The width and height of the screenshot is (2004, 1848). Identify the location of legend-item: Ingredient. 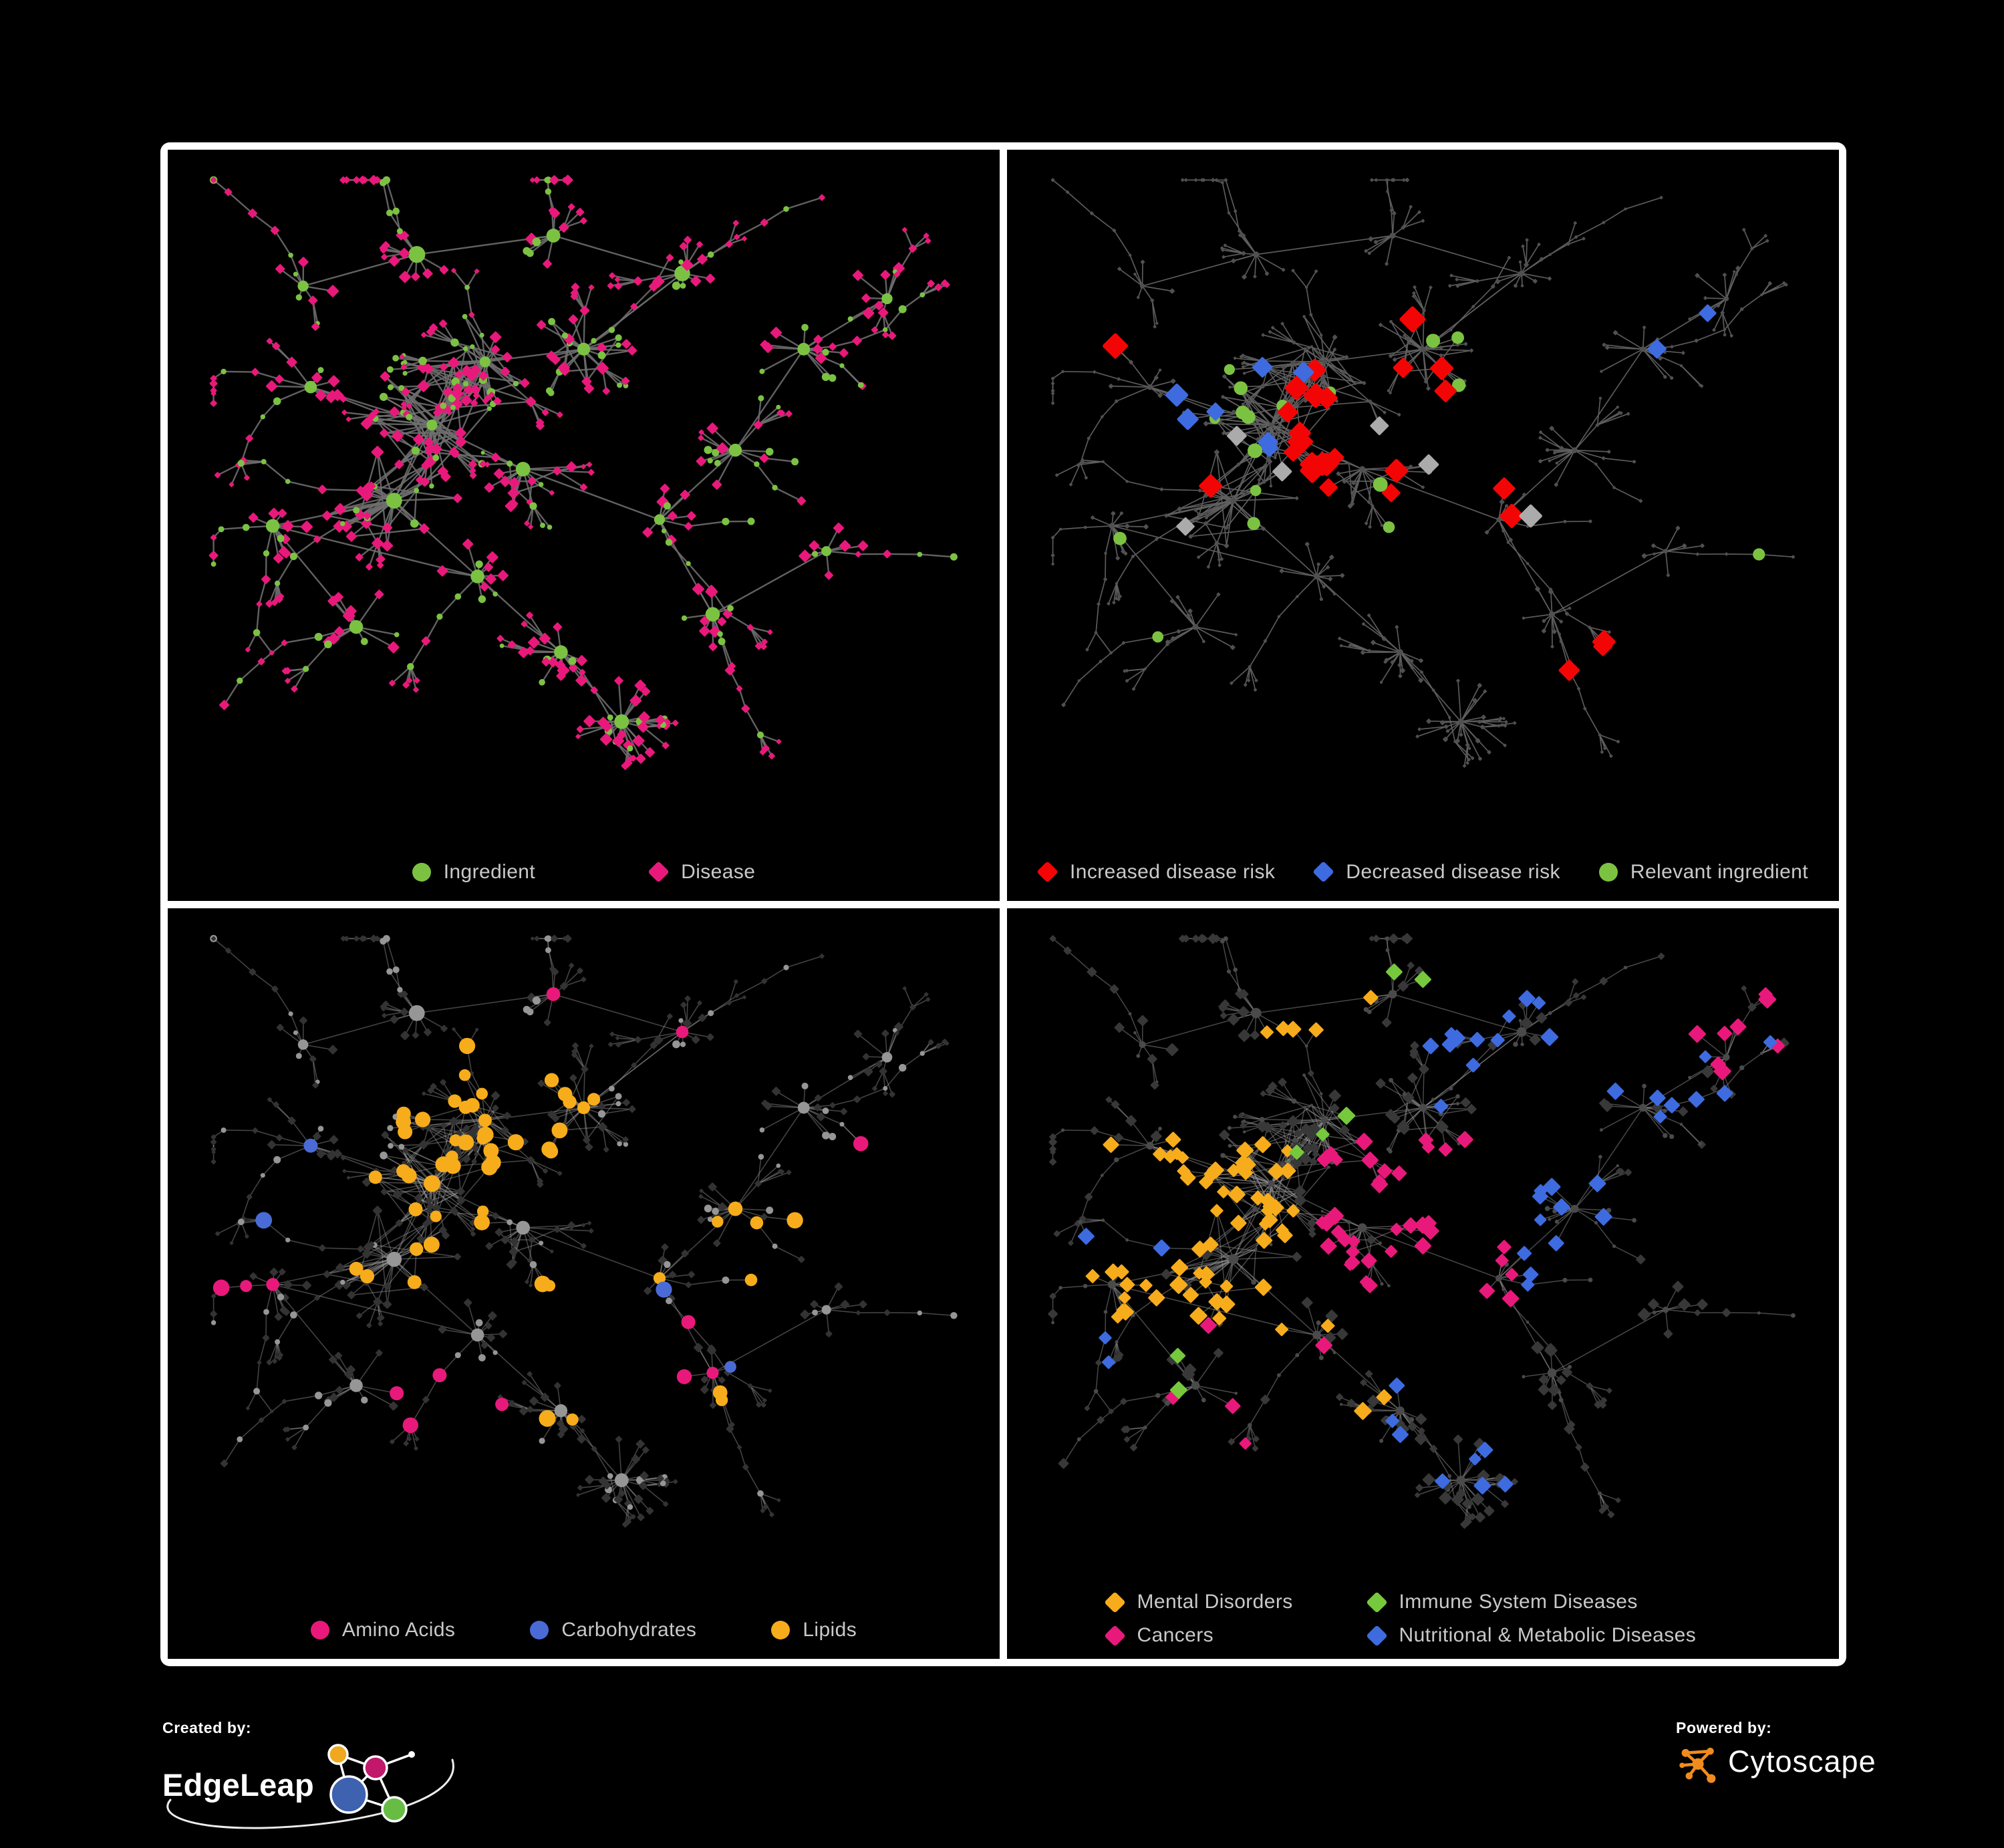
(473, 872).